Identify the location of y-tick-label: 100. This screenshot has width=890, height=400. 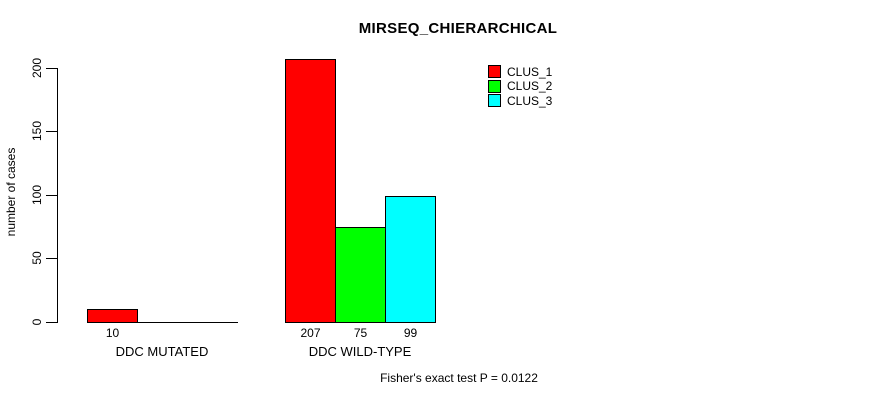
(37, 195).